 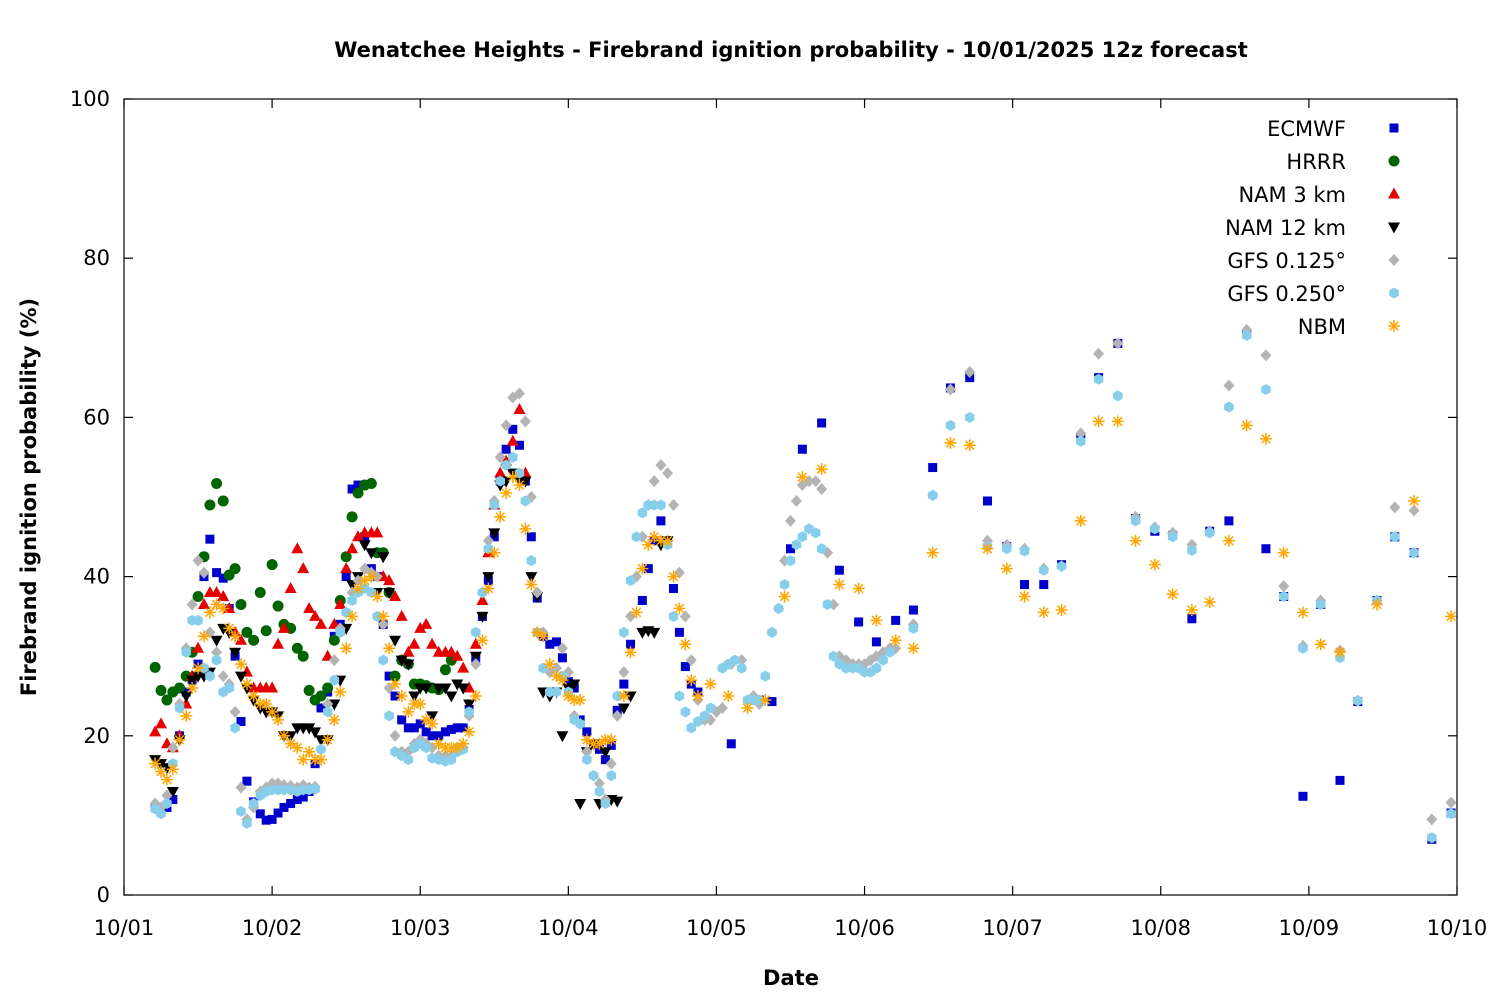 I want to click on series-nam-3-km, so click(x=340, y=577).